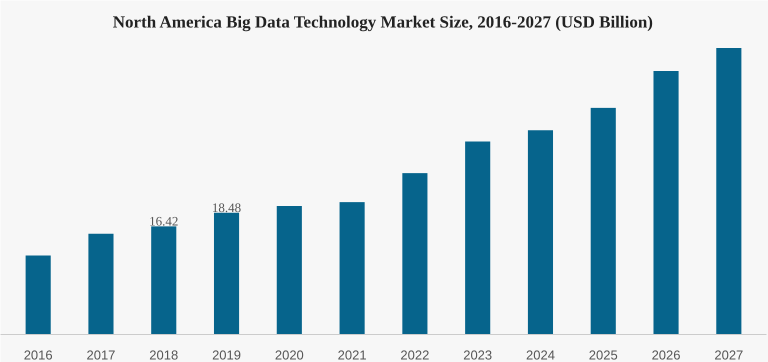 The height and width of the screenshot is (362, 768). Describe the element at coordinates (101, 355) in the screenshot. I see `x-tick-label: 2017` at that location.